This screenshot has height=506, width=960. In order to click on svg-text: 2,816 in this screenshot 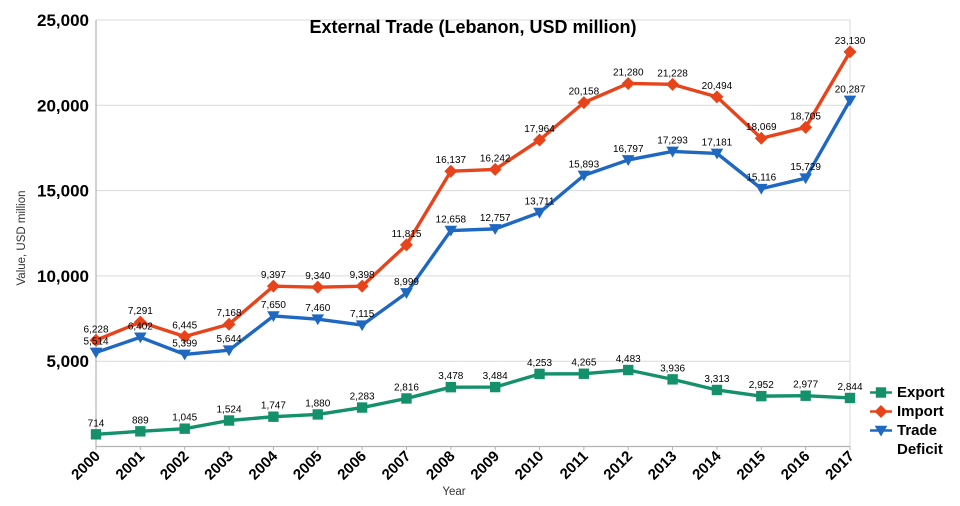, I will do `click(406, 387)`.